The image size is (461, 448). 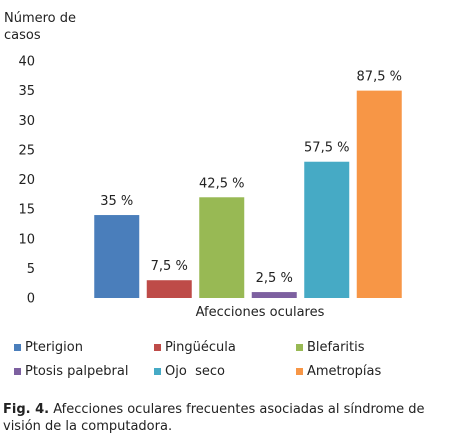 I want to click on legend-item-1: Pingüécula, so click(x=195, y=347).